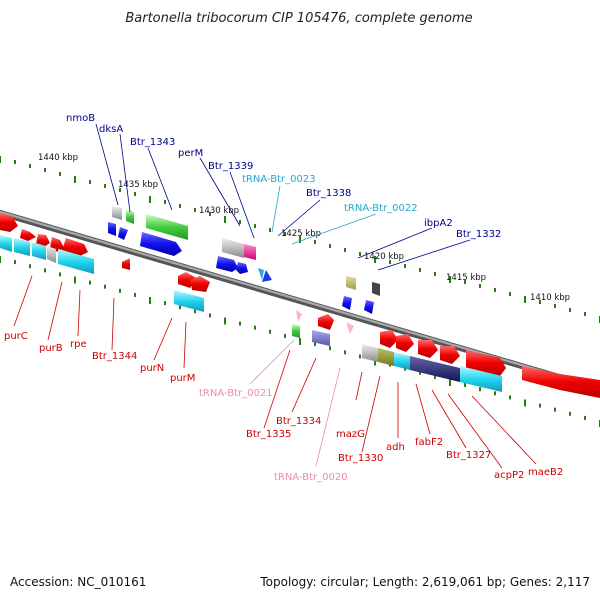 The height and width of the screenshot is (600, 600). What do you see at coordinates (16, 336) in the screenshot?
I see `label-purC: purC` at bounding box center [16, 336].